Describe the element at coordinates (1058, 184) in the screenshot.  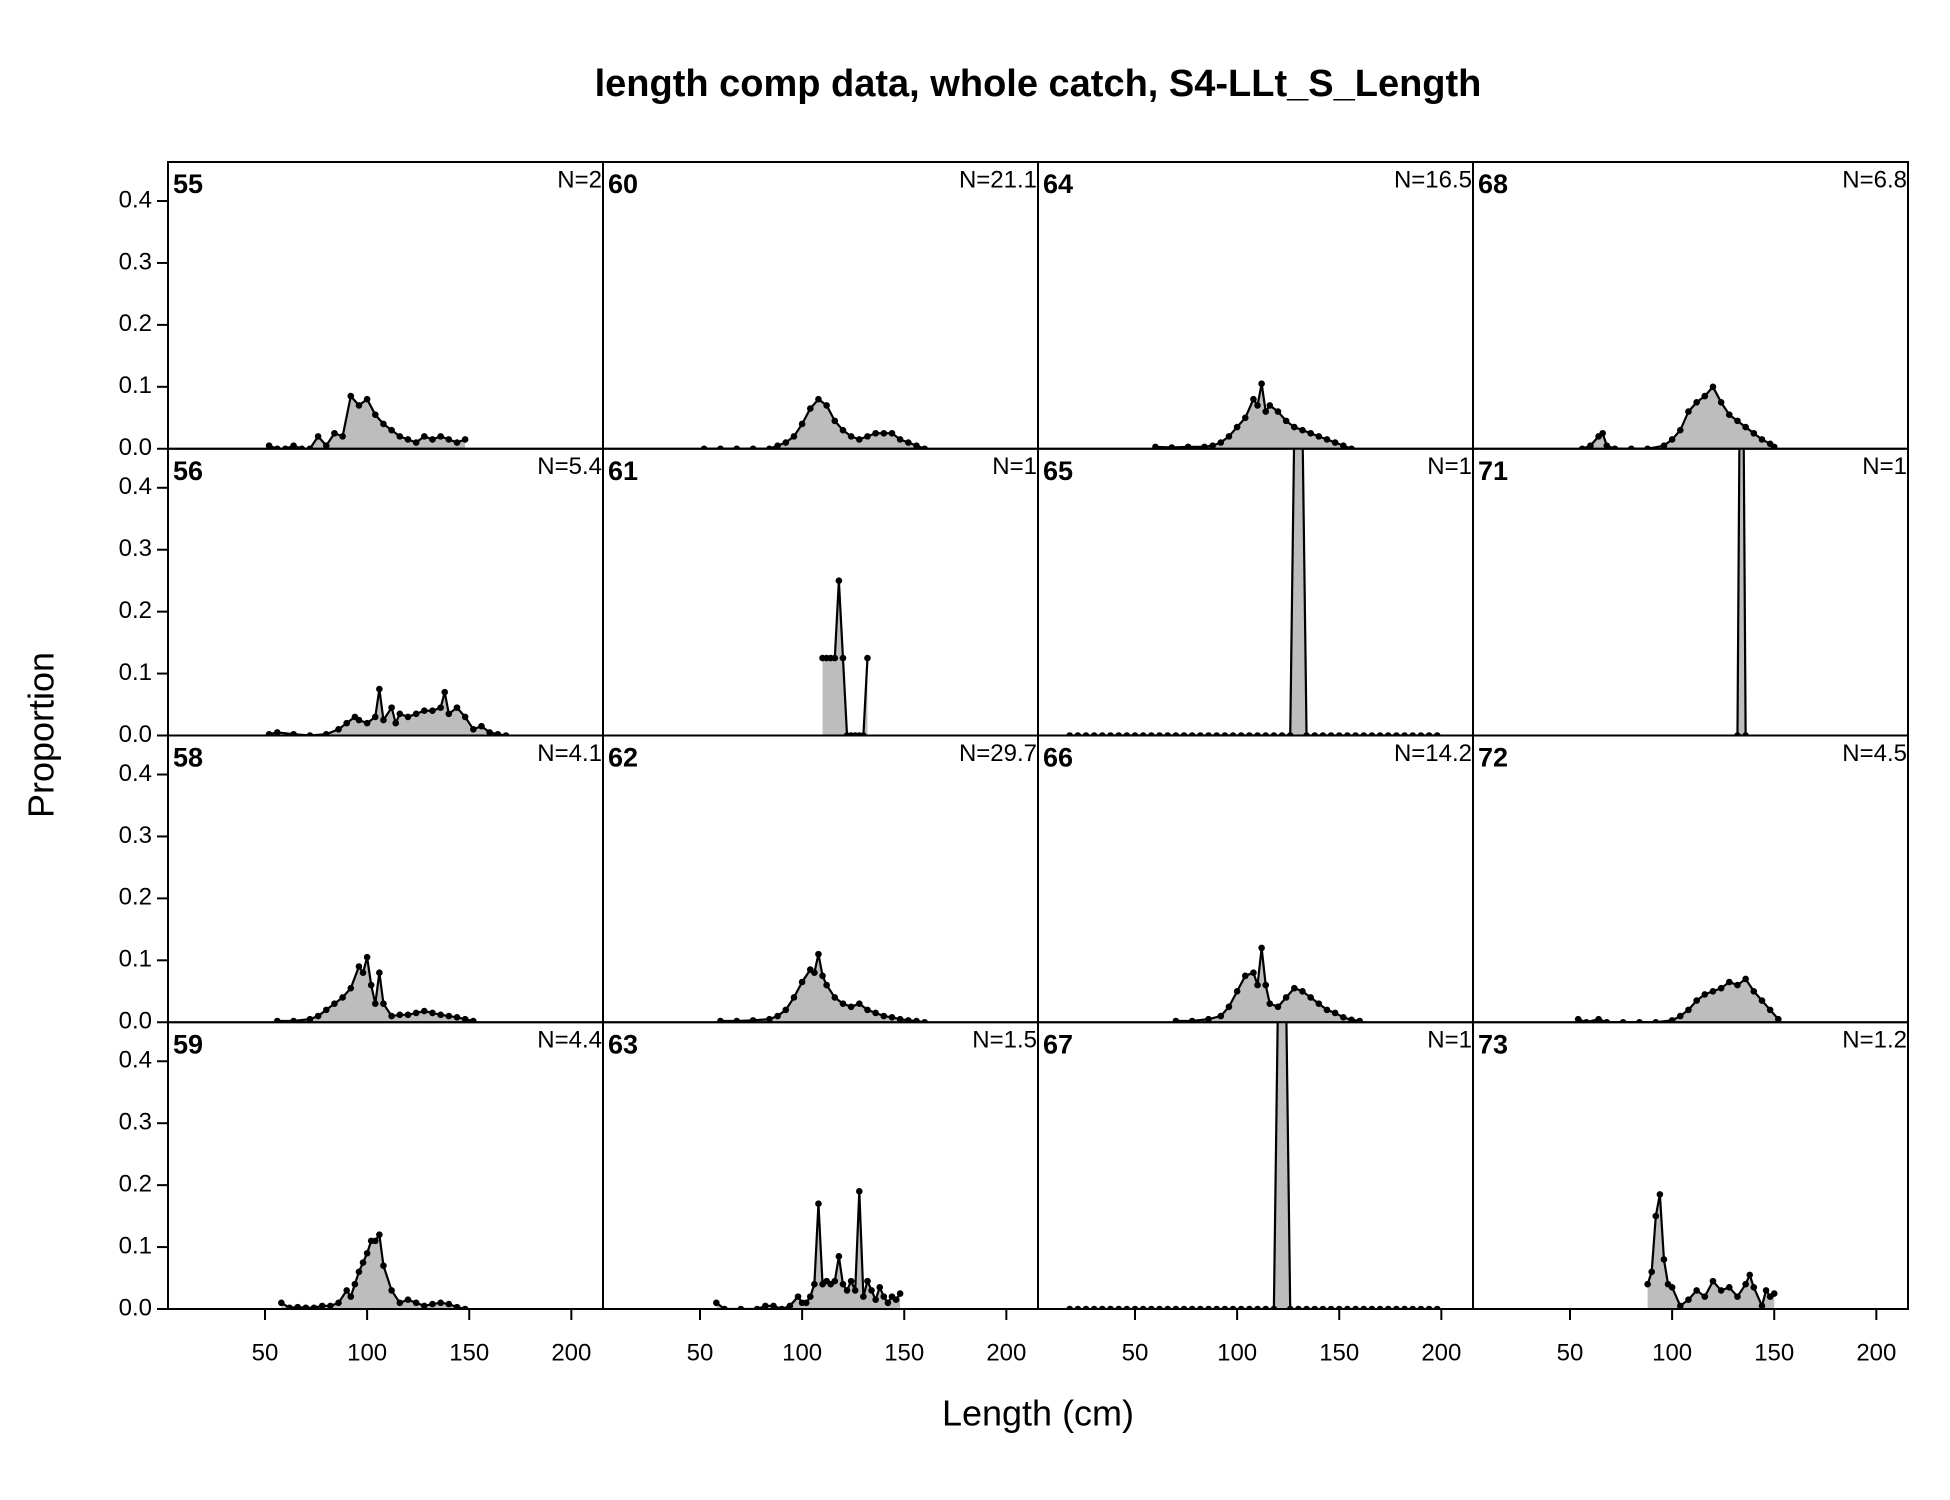
I see `panel-label: 64` at that location.